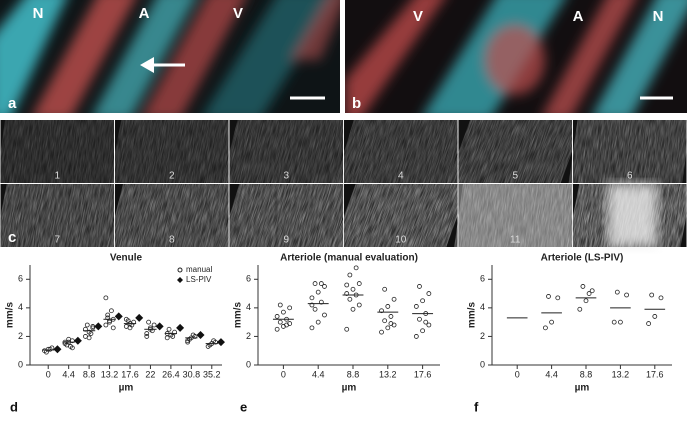 The height and width of the screenshot is (427, 687). I want to click on strip-label: 3, so click(286, 176).